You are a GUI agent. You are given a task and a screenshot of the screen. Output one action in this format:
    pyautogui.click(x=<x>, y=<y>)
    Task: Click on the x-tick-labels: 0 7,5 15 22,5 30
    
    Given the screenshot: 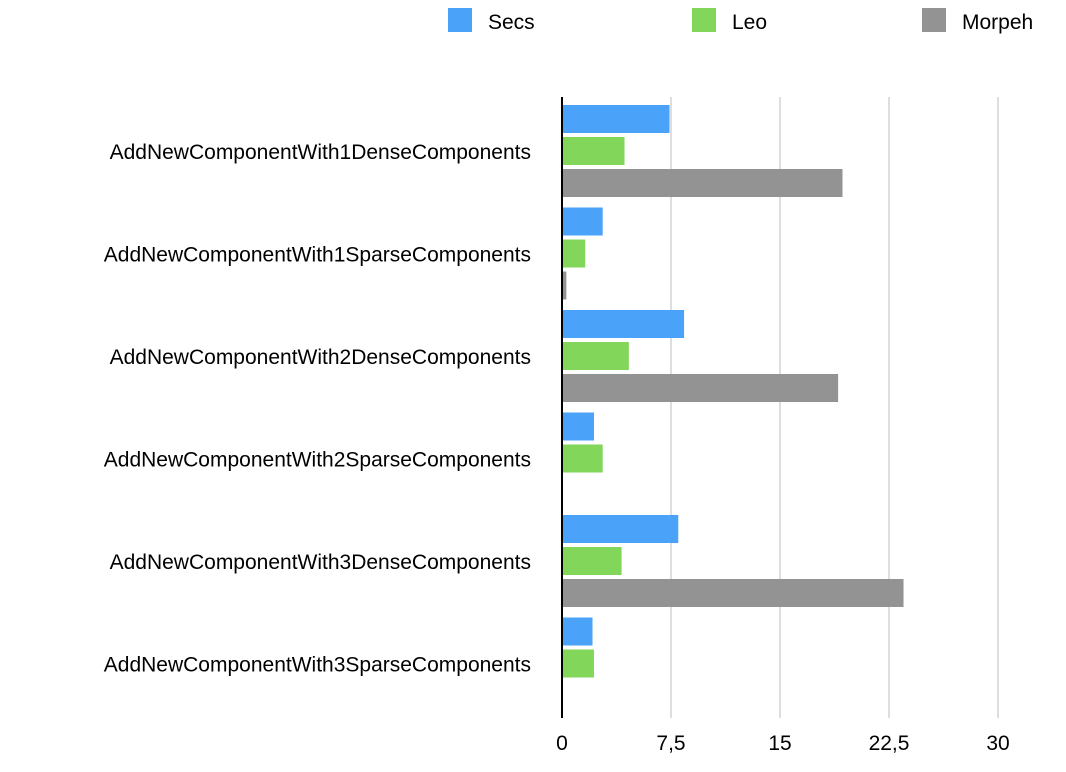 What is the action you would take?
    pyautogui.click(x=783, y=743)
    